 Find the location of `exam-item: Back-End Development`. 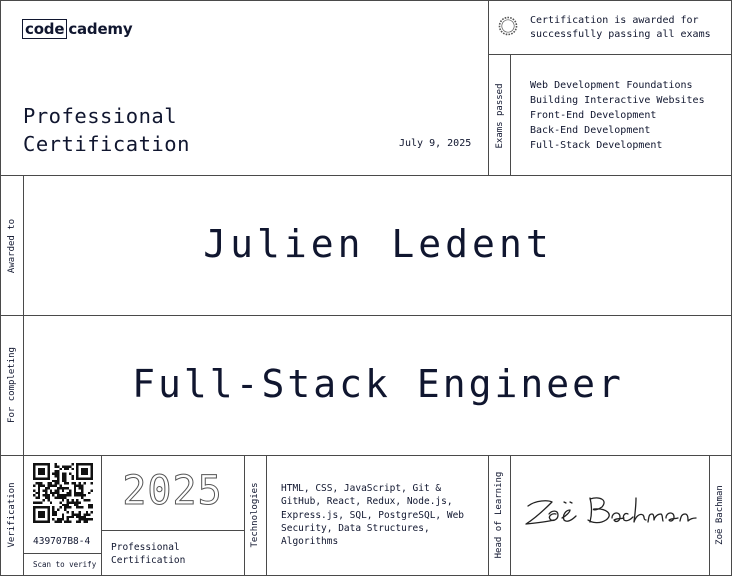

exam-item: Back-End Development is located at coordinates (590, 130).